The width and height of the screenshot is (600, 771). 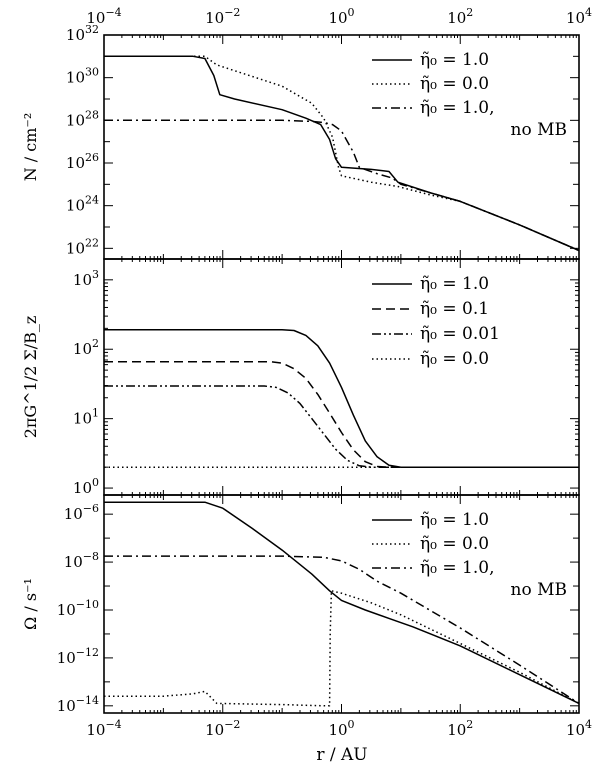 I want to click on top-x-tick-label: 10², so click(x=460, y=16).